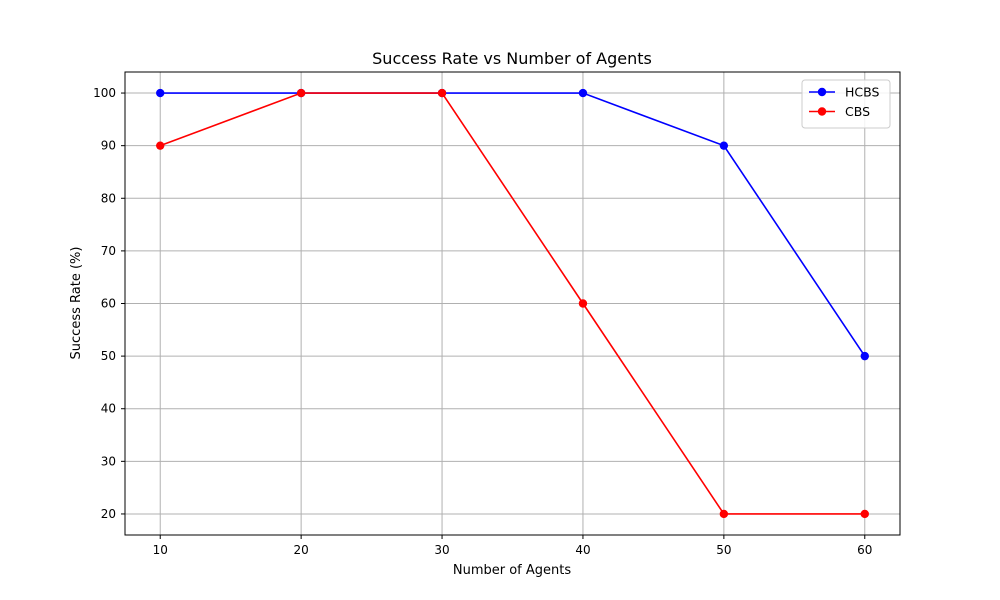 This screenshot has height=600, width=1000. What do you see at coordinates (864, 550) in the screenshot?
I see `x-tick-label: 60` at bounding box center [864, 550].